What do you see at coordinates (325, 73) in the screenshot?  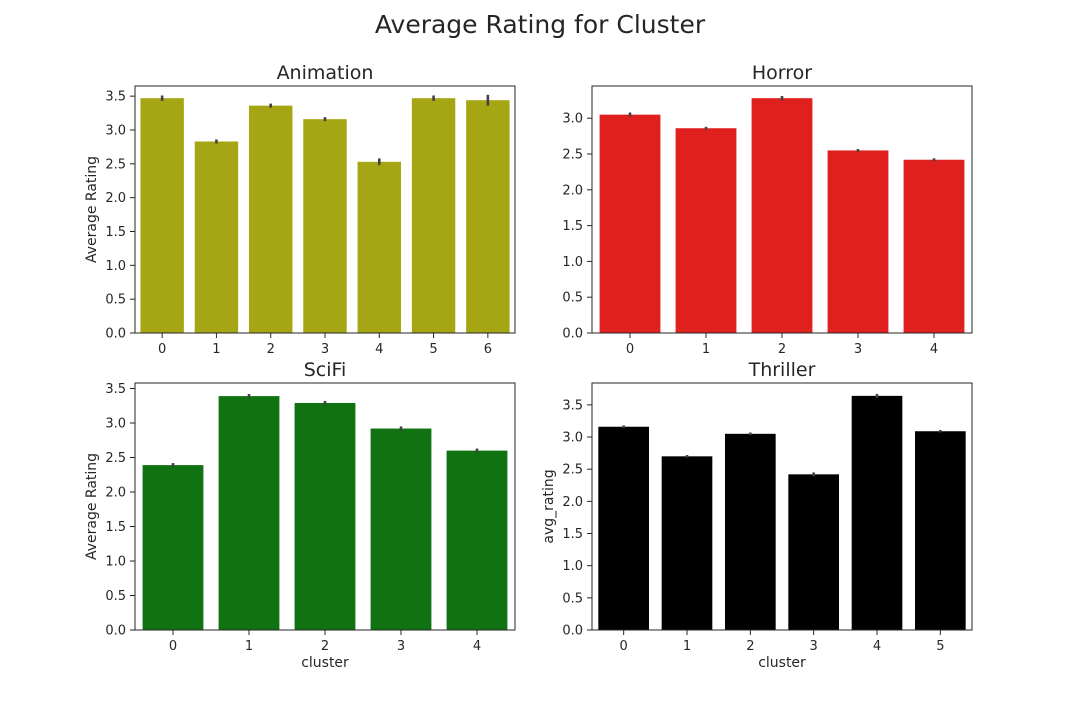 I see `chart-title: Animation` at bounding box center [325, 73].